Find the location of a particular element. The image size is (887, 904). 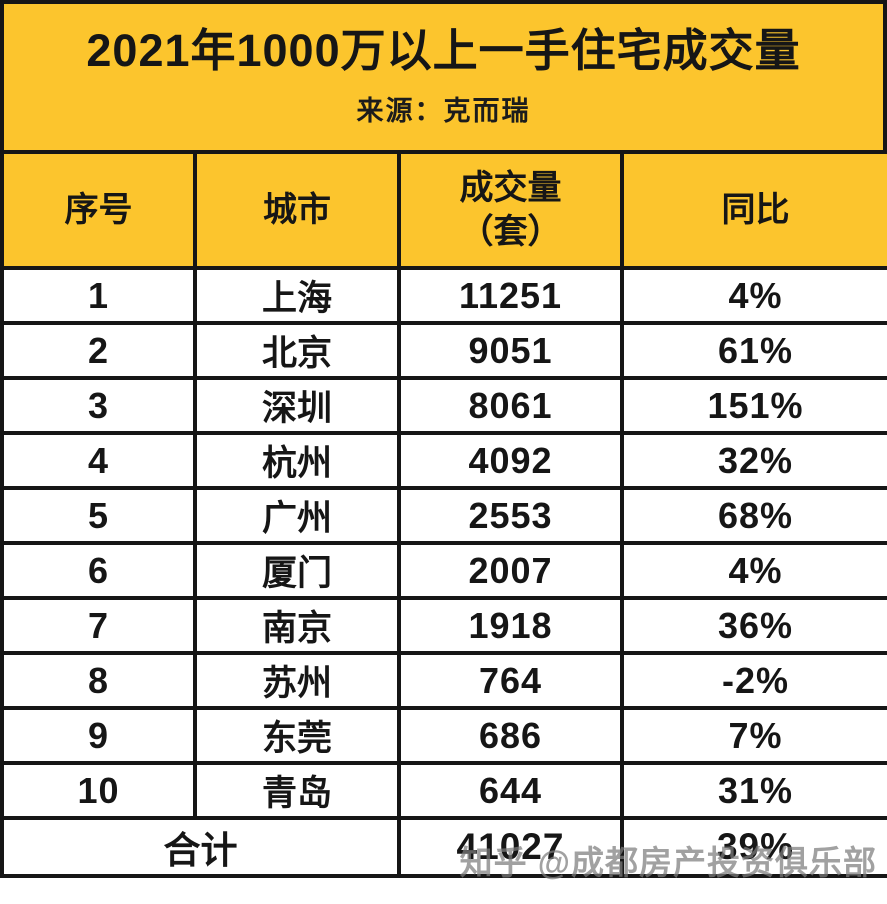

col-header-city: 城市 is located at coordinates (297, 210).